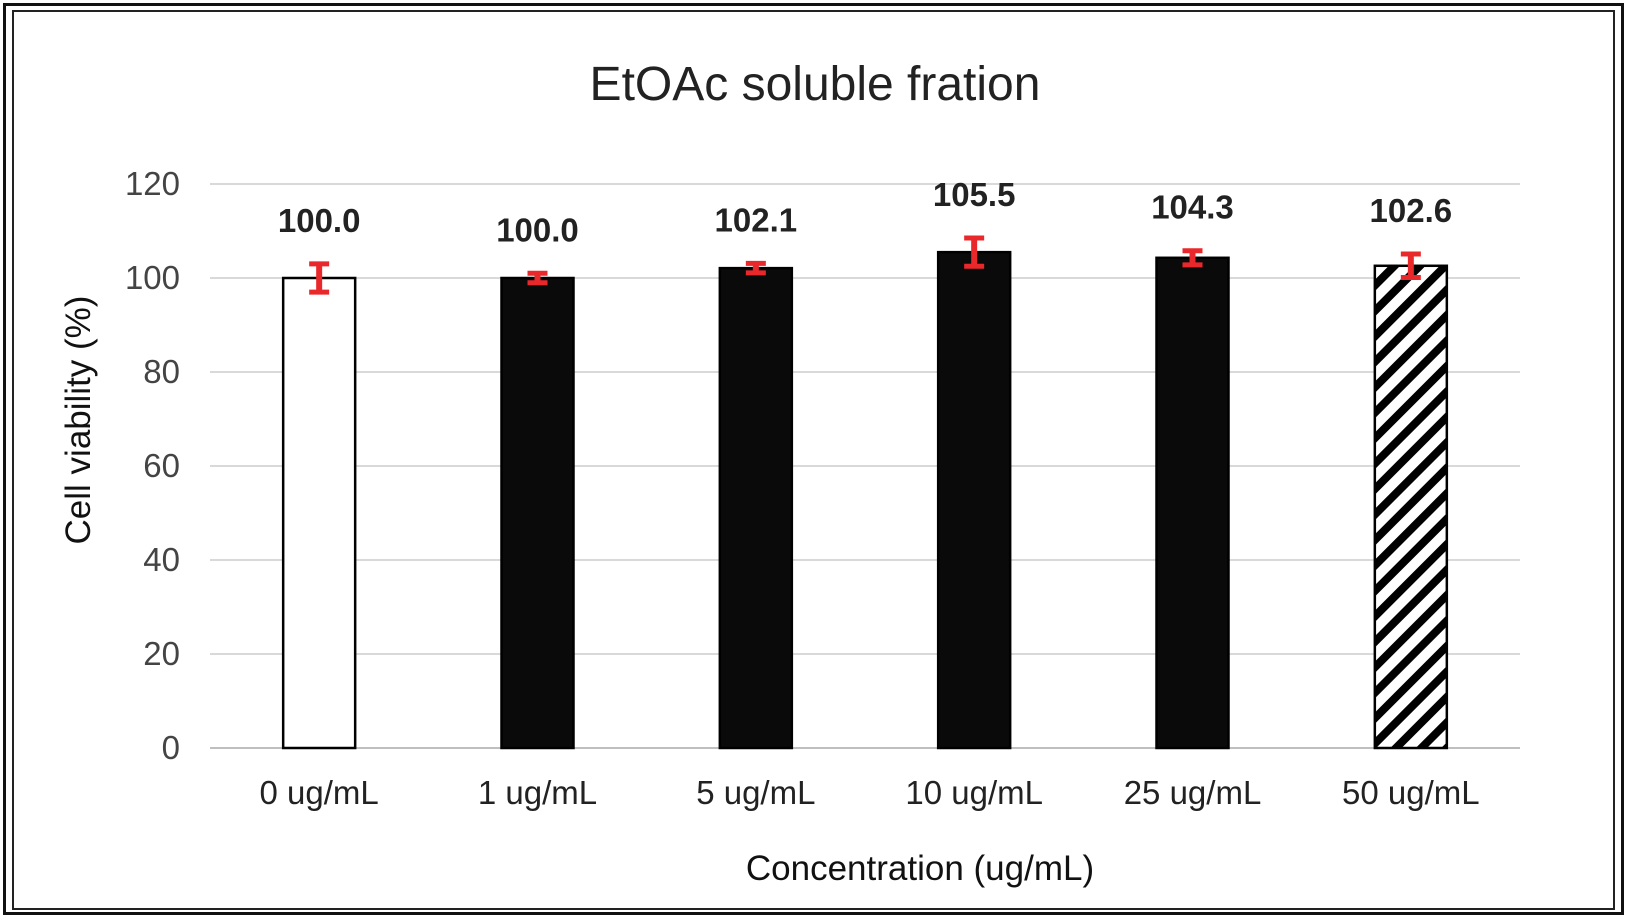 The height and width of the screenshot is (922, 1631). I want to click on data-labels: 100.0 100.0 102.1 105.5 104.3 102.6, so click(865, 212).